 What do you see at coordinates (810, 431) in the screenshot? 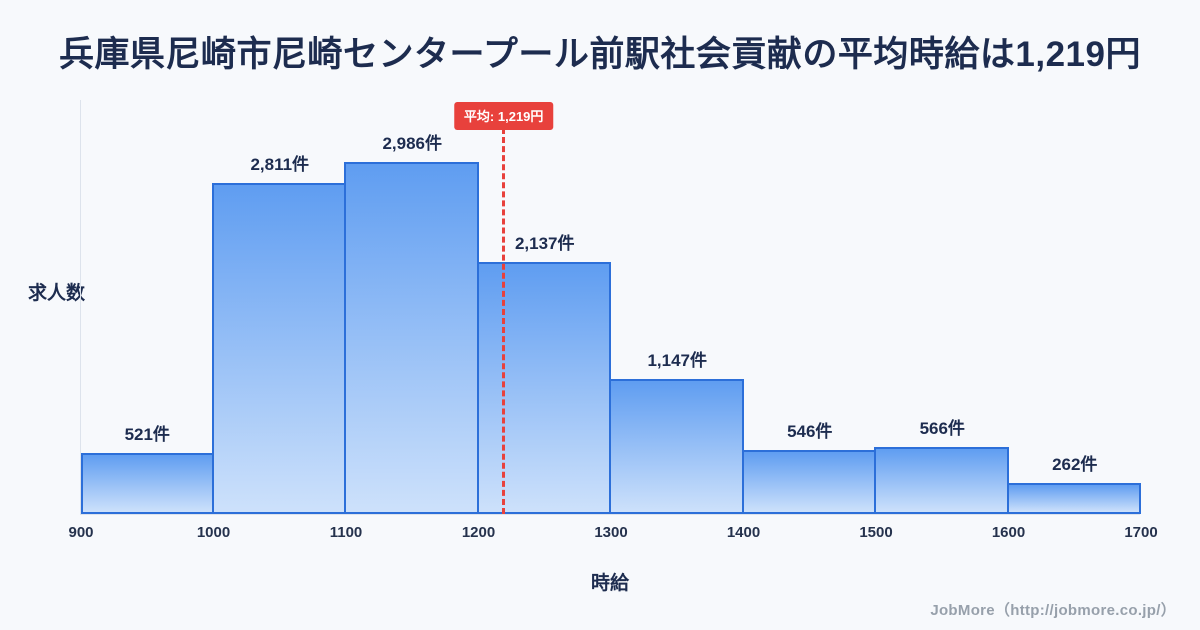
I see `bar-value-label: 546件` at bounding box center [810, 431].